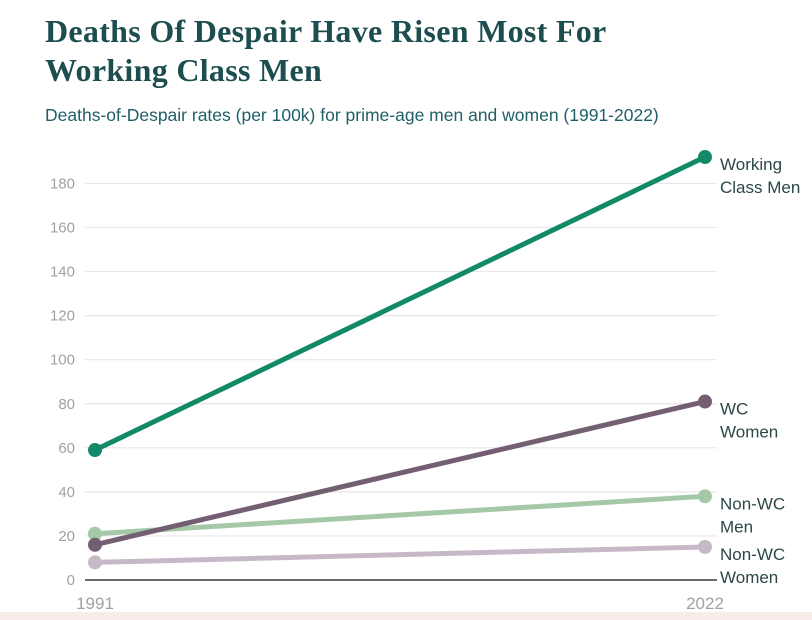 The height and width of the screenshot is (620, 812). I want to click on series-label-line-working-class-men-0: Working, so click(751, 164).